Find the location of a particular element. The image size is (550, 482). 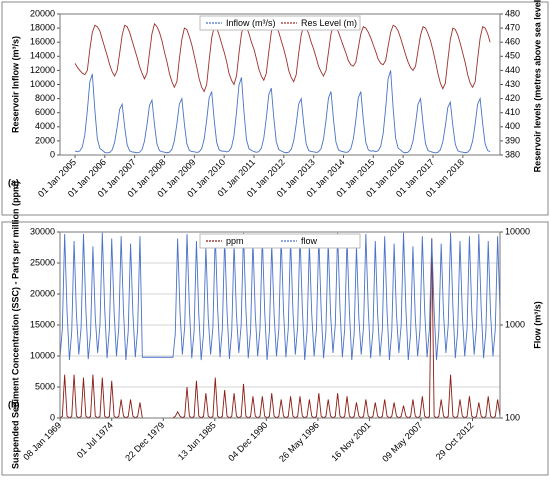

y2-tick-label: 10000 is located at coordinates (517, 231).